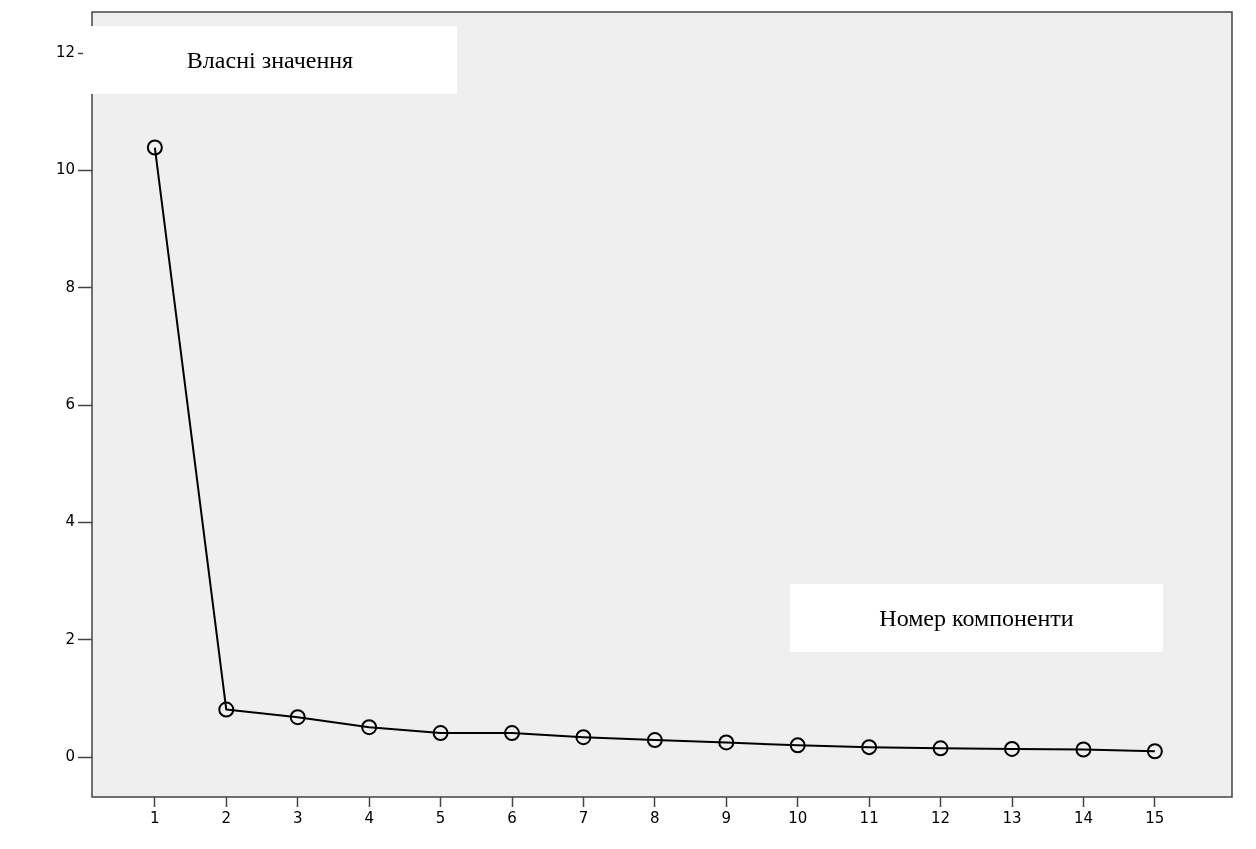 The height and width of the screenshot is (849, 1256). I want to click on y-tick-label: 6, so click(70, 403).